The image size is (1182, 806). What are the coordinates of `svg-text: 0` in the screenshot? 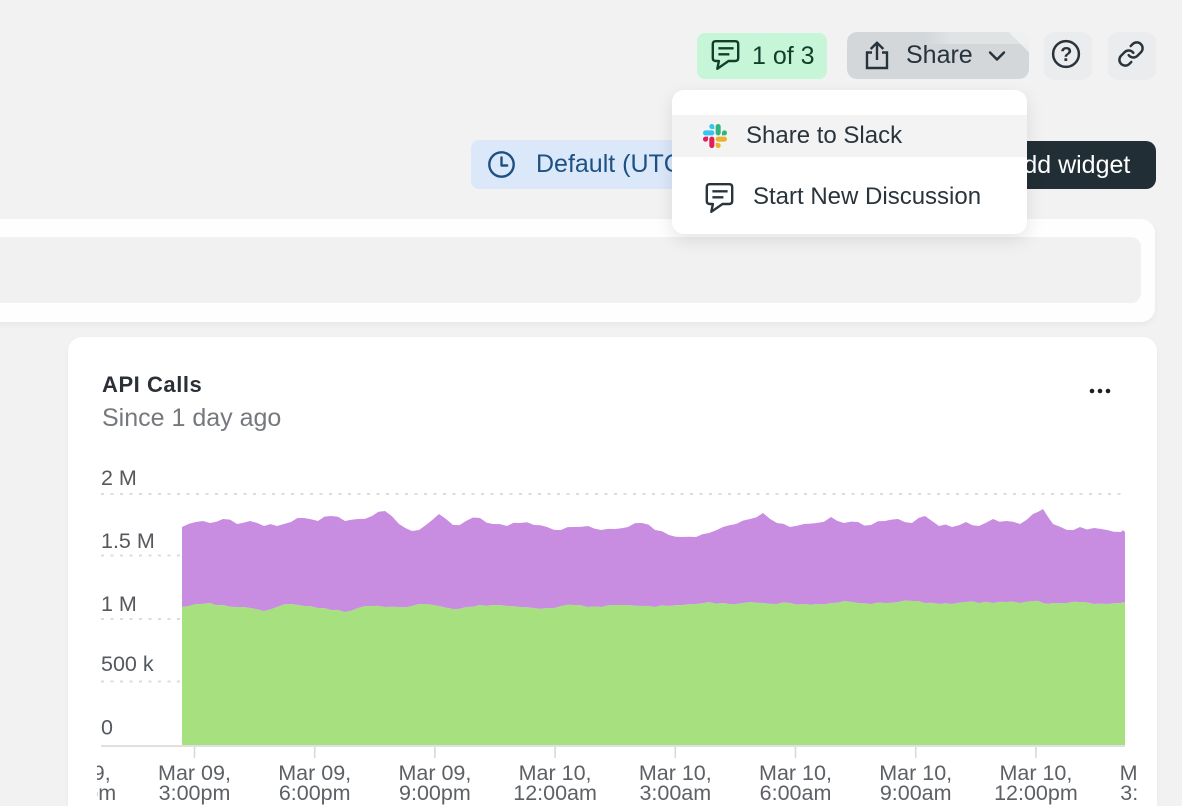 It's located at (107, 728).